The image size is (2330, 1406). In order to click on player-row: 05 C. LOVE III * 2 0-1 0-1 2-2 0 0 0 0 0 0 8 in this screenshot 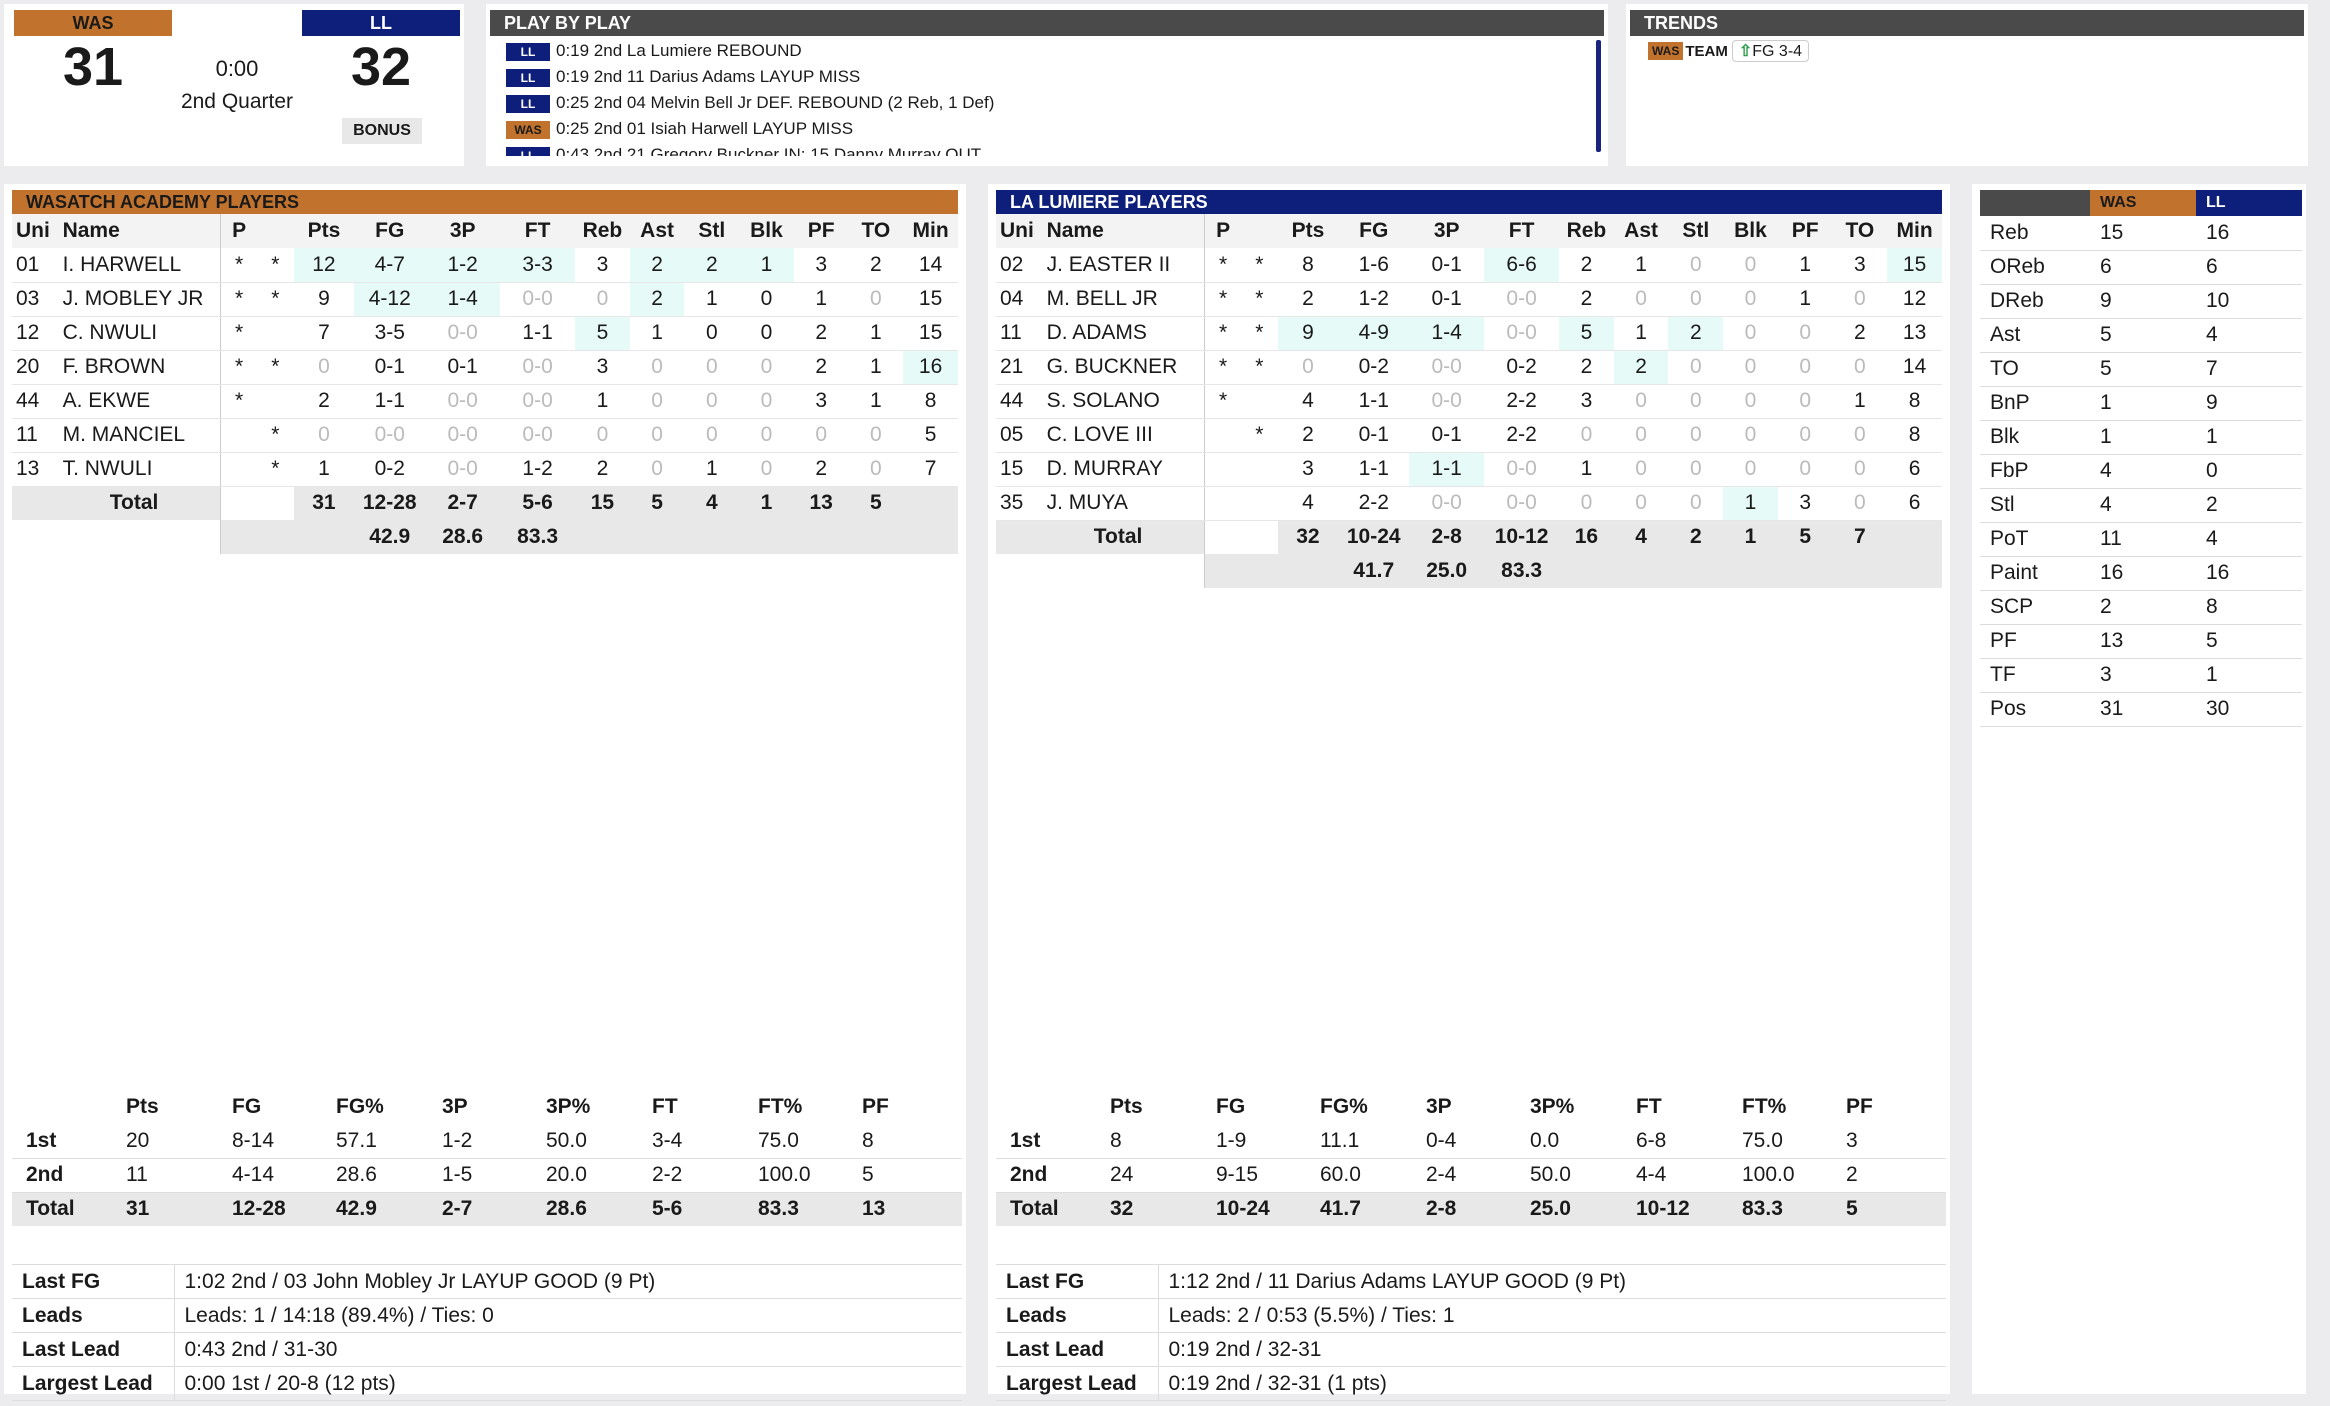, I will do `click(1469, 435)`.